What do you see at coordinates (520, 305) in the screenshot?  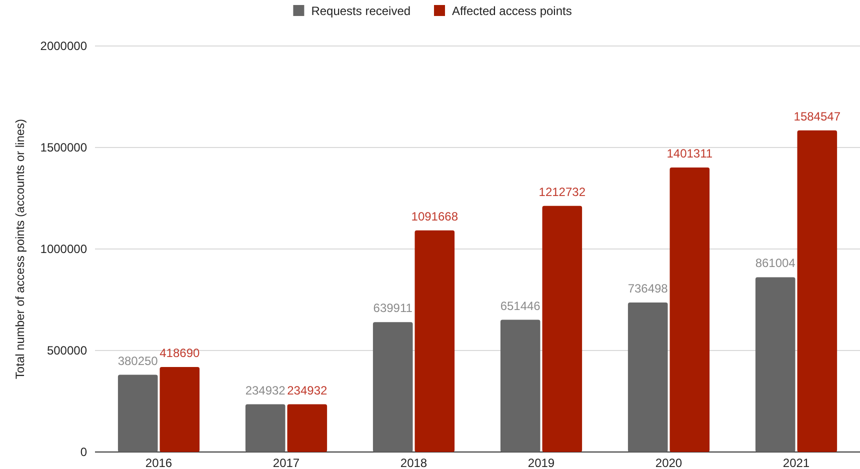 I see `data-label: 651446` at bounding box center [520, 305].